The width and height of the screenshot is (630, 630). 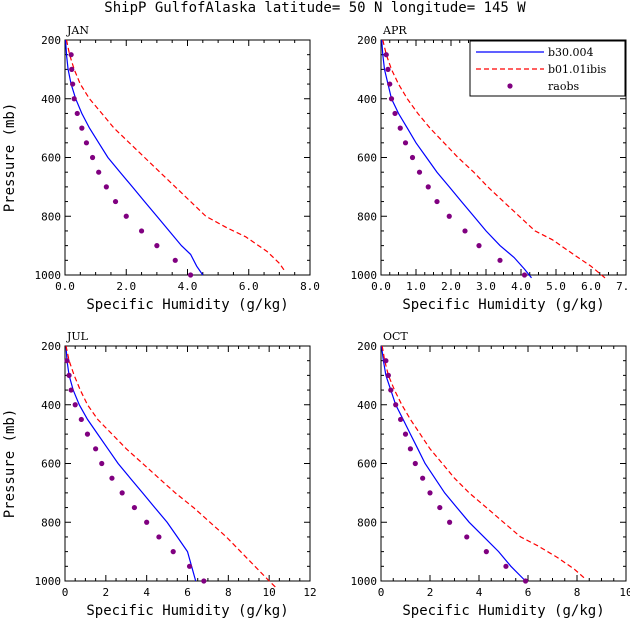 What do you see at coordinates (430, 592) in the screenshot?
I see `x-tick-label: 2` at bounding box center [430, 592].